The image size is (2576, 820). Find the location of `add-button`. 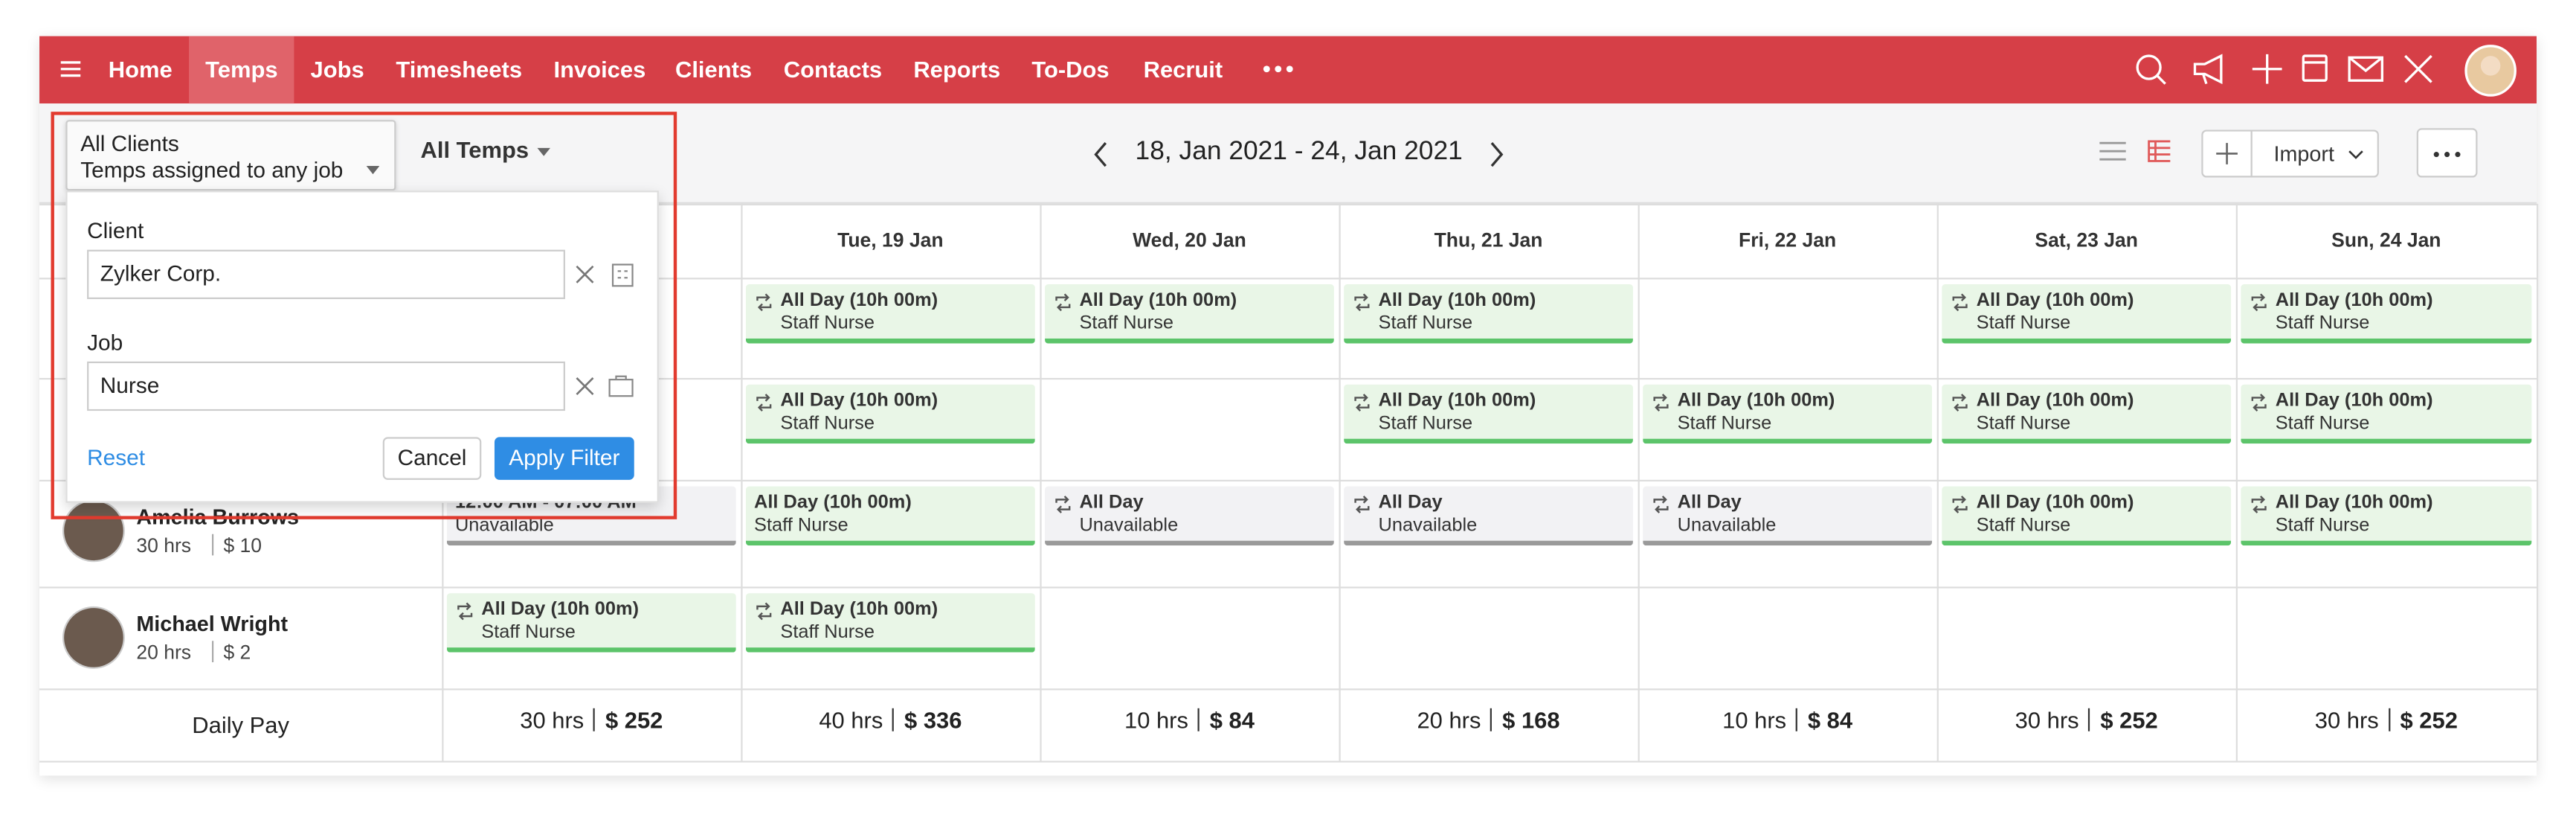

add-button is located at coordinates (2227, 154).